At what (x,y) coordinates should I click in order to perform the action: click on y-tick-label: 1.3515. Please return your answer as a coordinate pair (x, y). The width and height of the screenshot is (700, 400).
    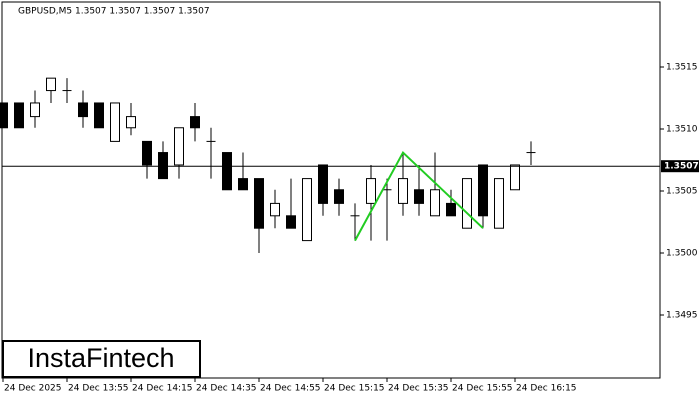
    Looking at the image, I should click on (682, 68).